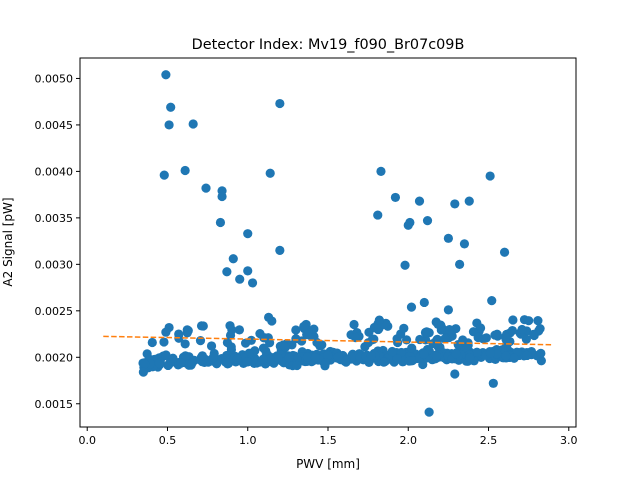 This screenshot has height=480, width=640. I want to click on x-tick-label: 0.0, so click(87, 440).